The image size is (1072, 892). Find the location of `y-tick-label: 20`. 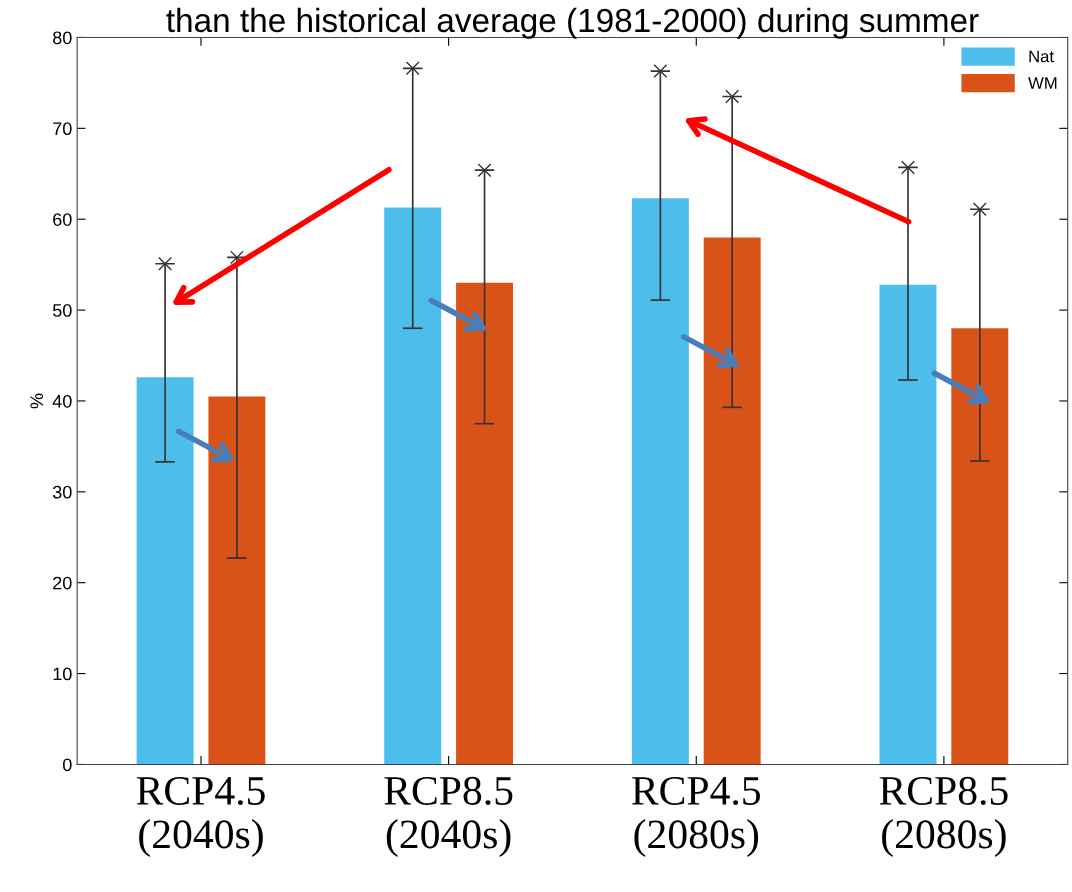

y-tick-label: 20 is located at coordinates (62, 583).